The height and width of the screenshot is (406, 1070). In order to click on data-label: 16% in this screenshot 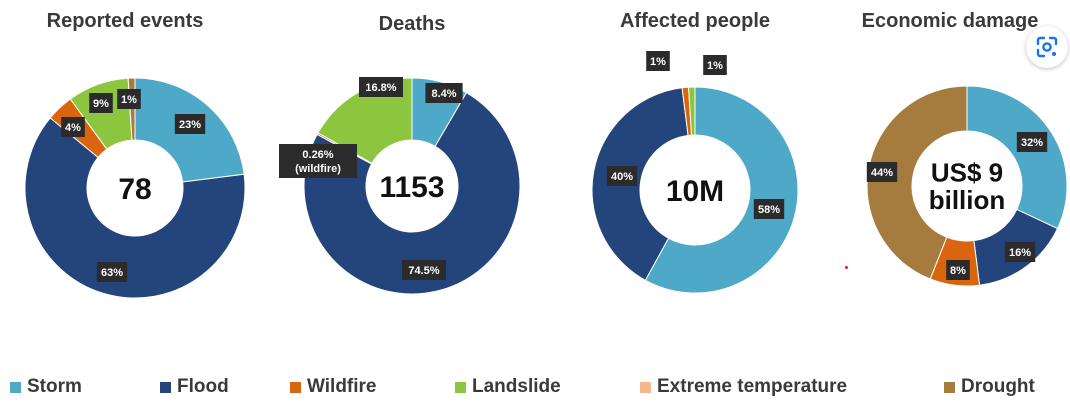, I will do `click(1020, 252)`.